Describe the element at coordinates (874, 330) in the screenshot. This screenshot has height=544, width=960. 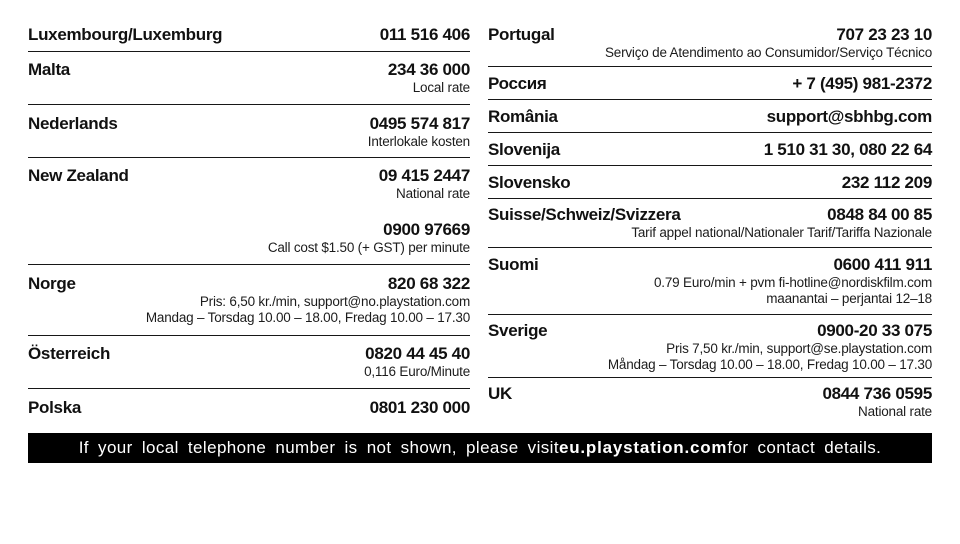
I see `phone-number: 0900-20 33 075` at that location.